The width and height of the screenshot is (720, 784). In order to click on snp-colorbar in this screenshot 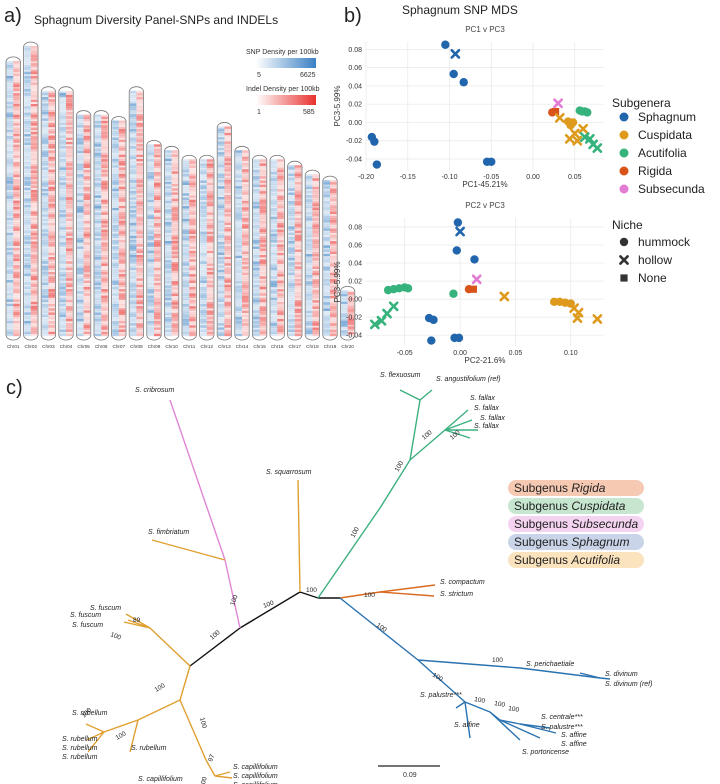, I will do `click(286, 63)`.